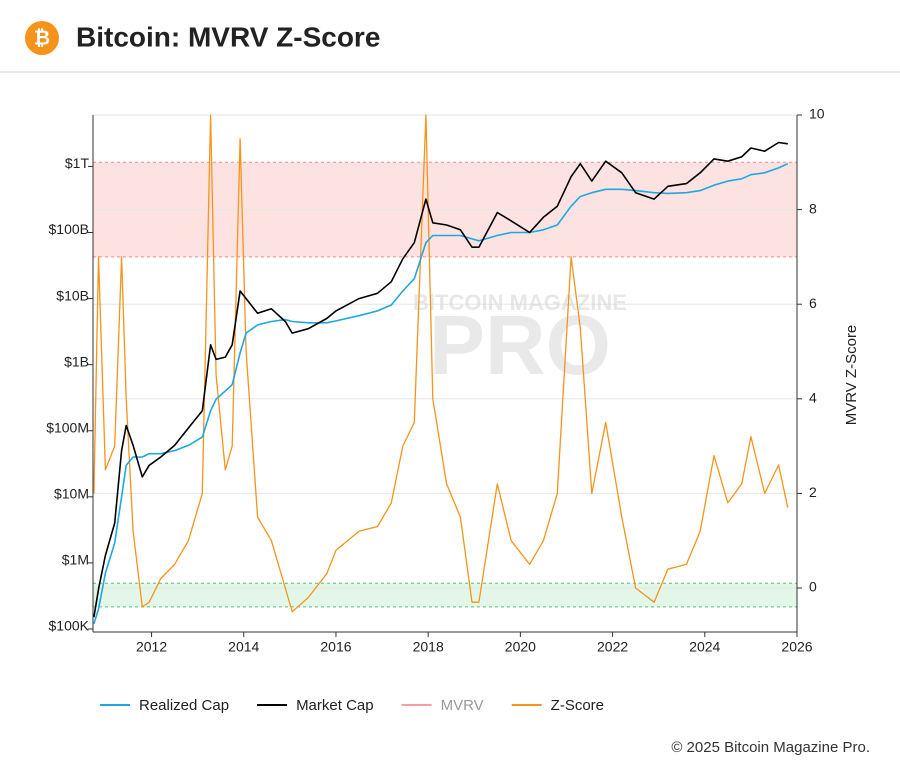 This screenshot has height=765, width=900. Describe the element at coordinates (335, 647) in the screenshot. I see `x-tick-label: 2016` at that location.